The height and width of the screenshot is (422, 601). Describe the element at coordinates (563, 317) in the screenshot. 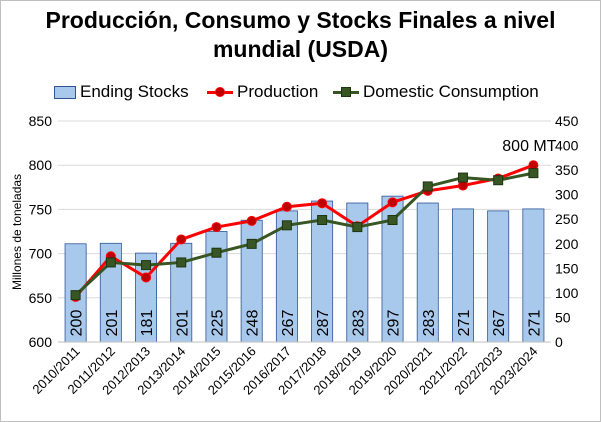

I see `y2-tick-label-50: 50` at that location.